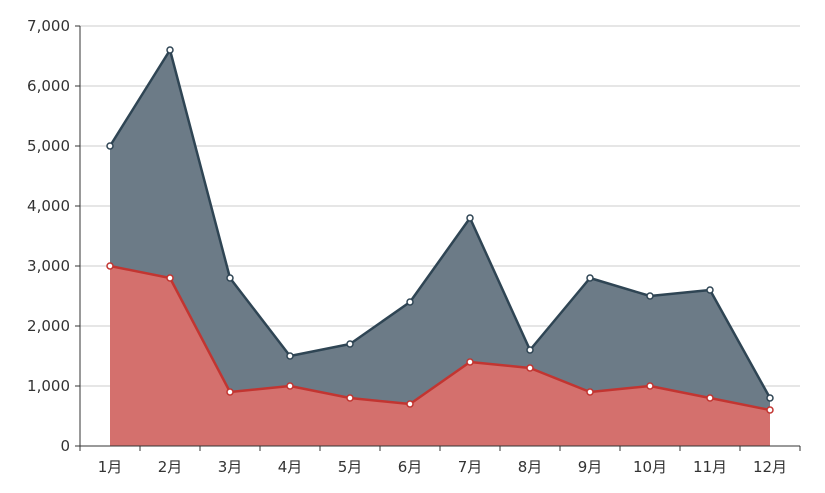 The image size is (825, 493). What do you see at coordinates (350, 467) in the screenshot?
I see `x-tick-label: 5月` at bounding box center [350, 467].